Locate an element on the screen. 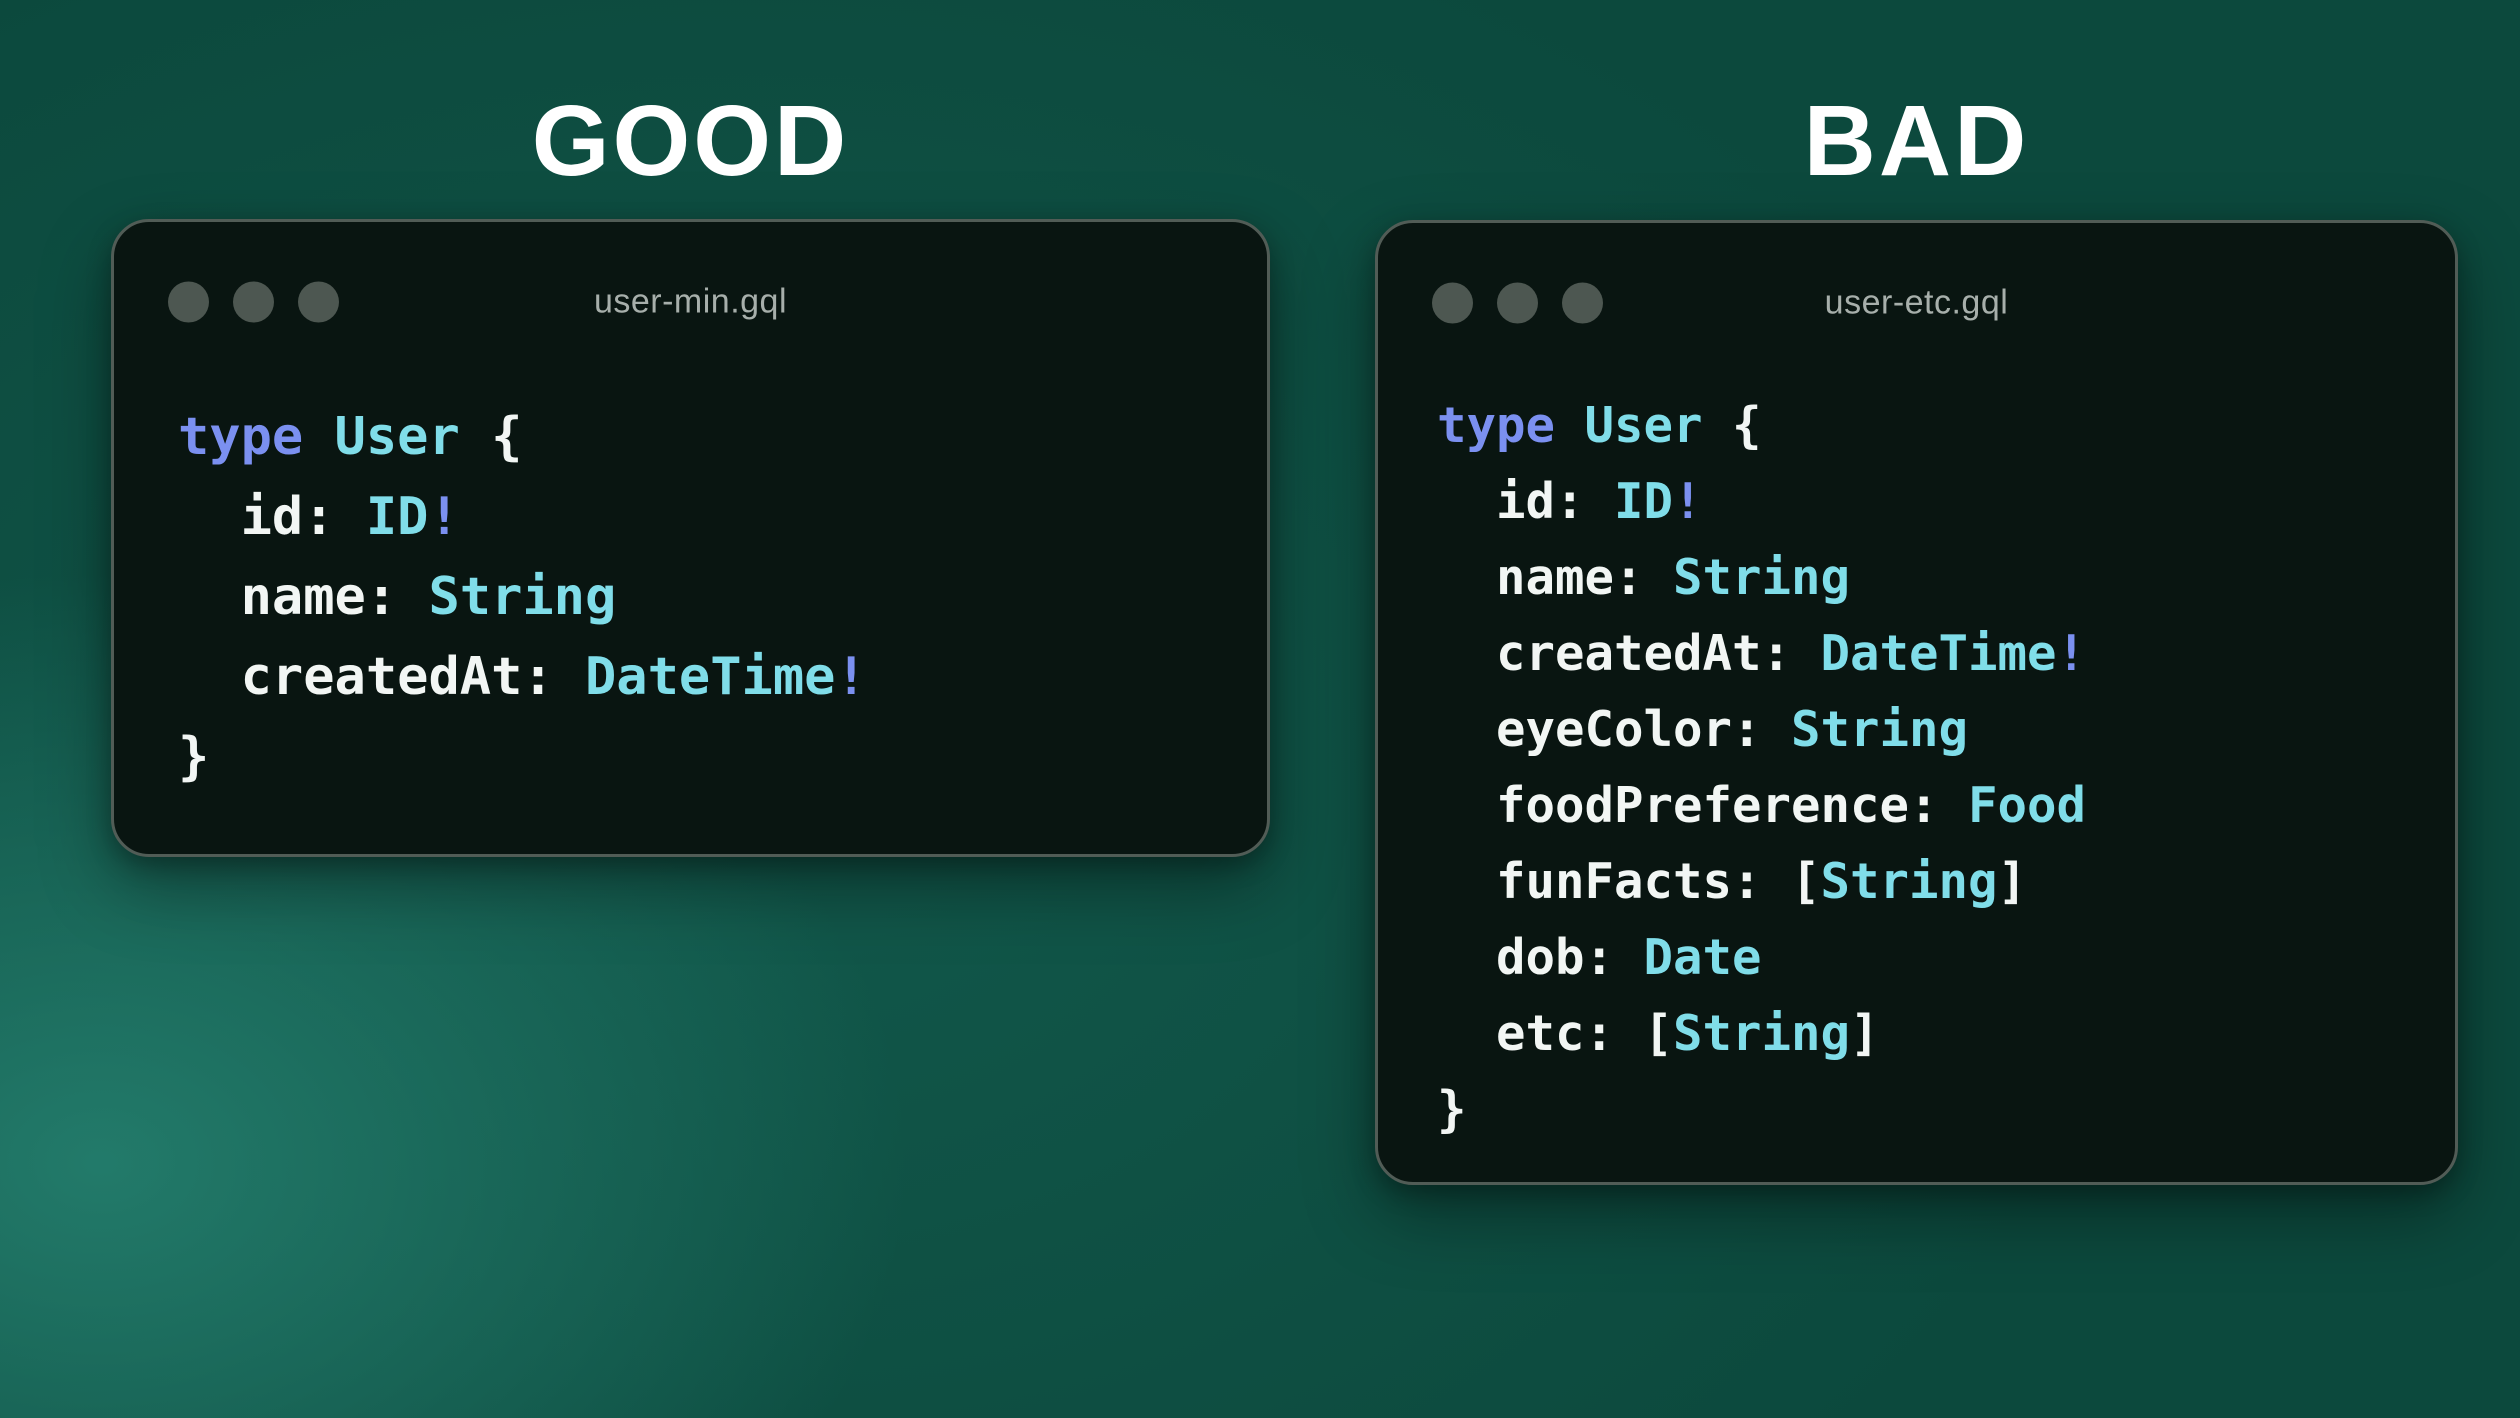 Image resolution: width=2520 pixels, height=1418 pixels. titlebar: user-etc.gql is located at coordinates (1916, 303).